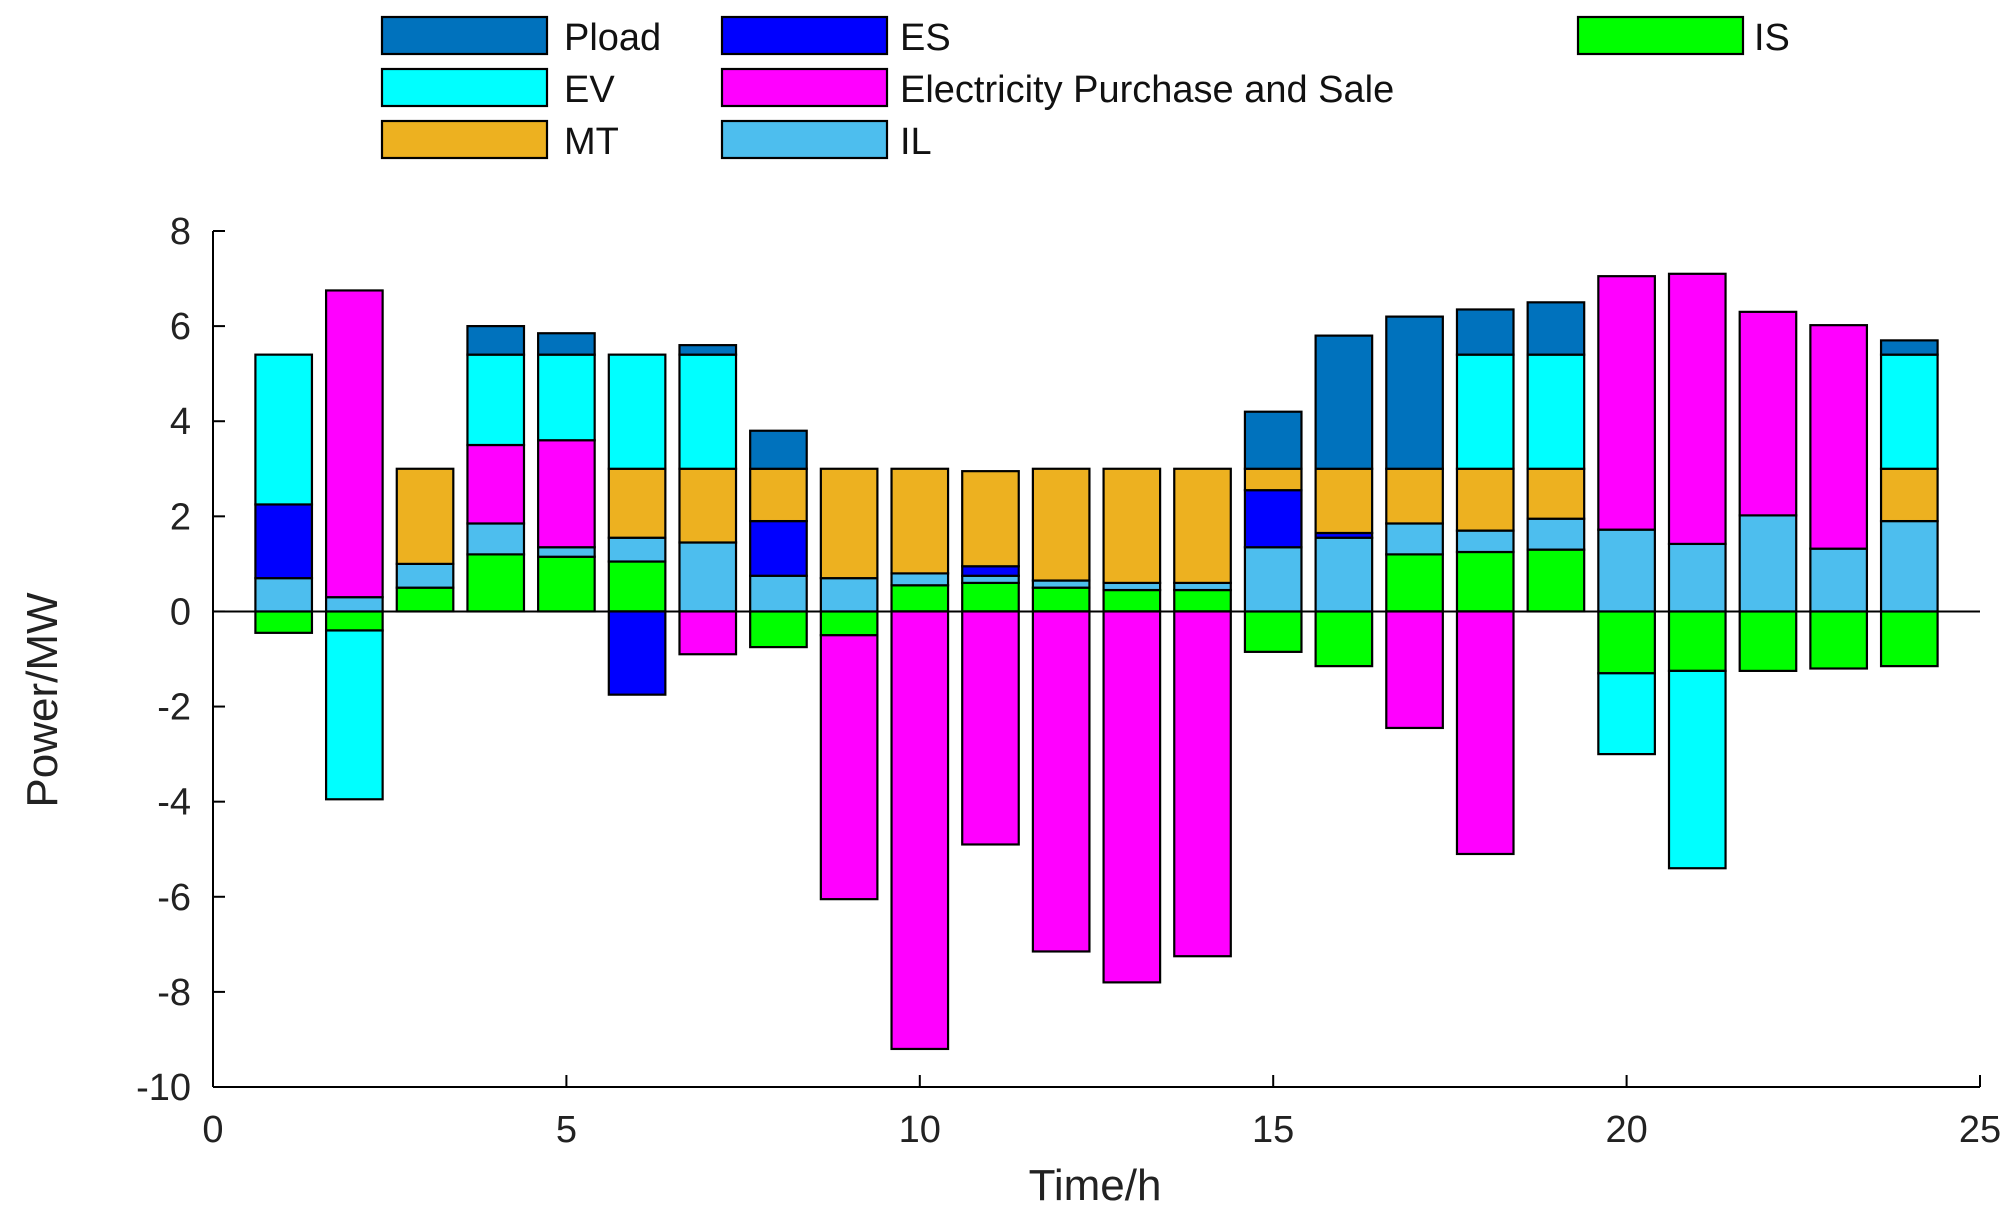 The image size is (2015, 1227). What do you see at coordinates (990, 571) in the screenshot?
I see `bar-es-t11` at bounding box center [990, 571].